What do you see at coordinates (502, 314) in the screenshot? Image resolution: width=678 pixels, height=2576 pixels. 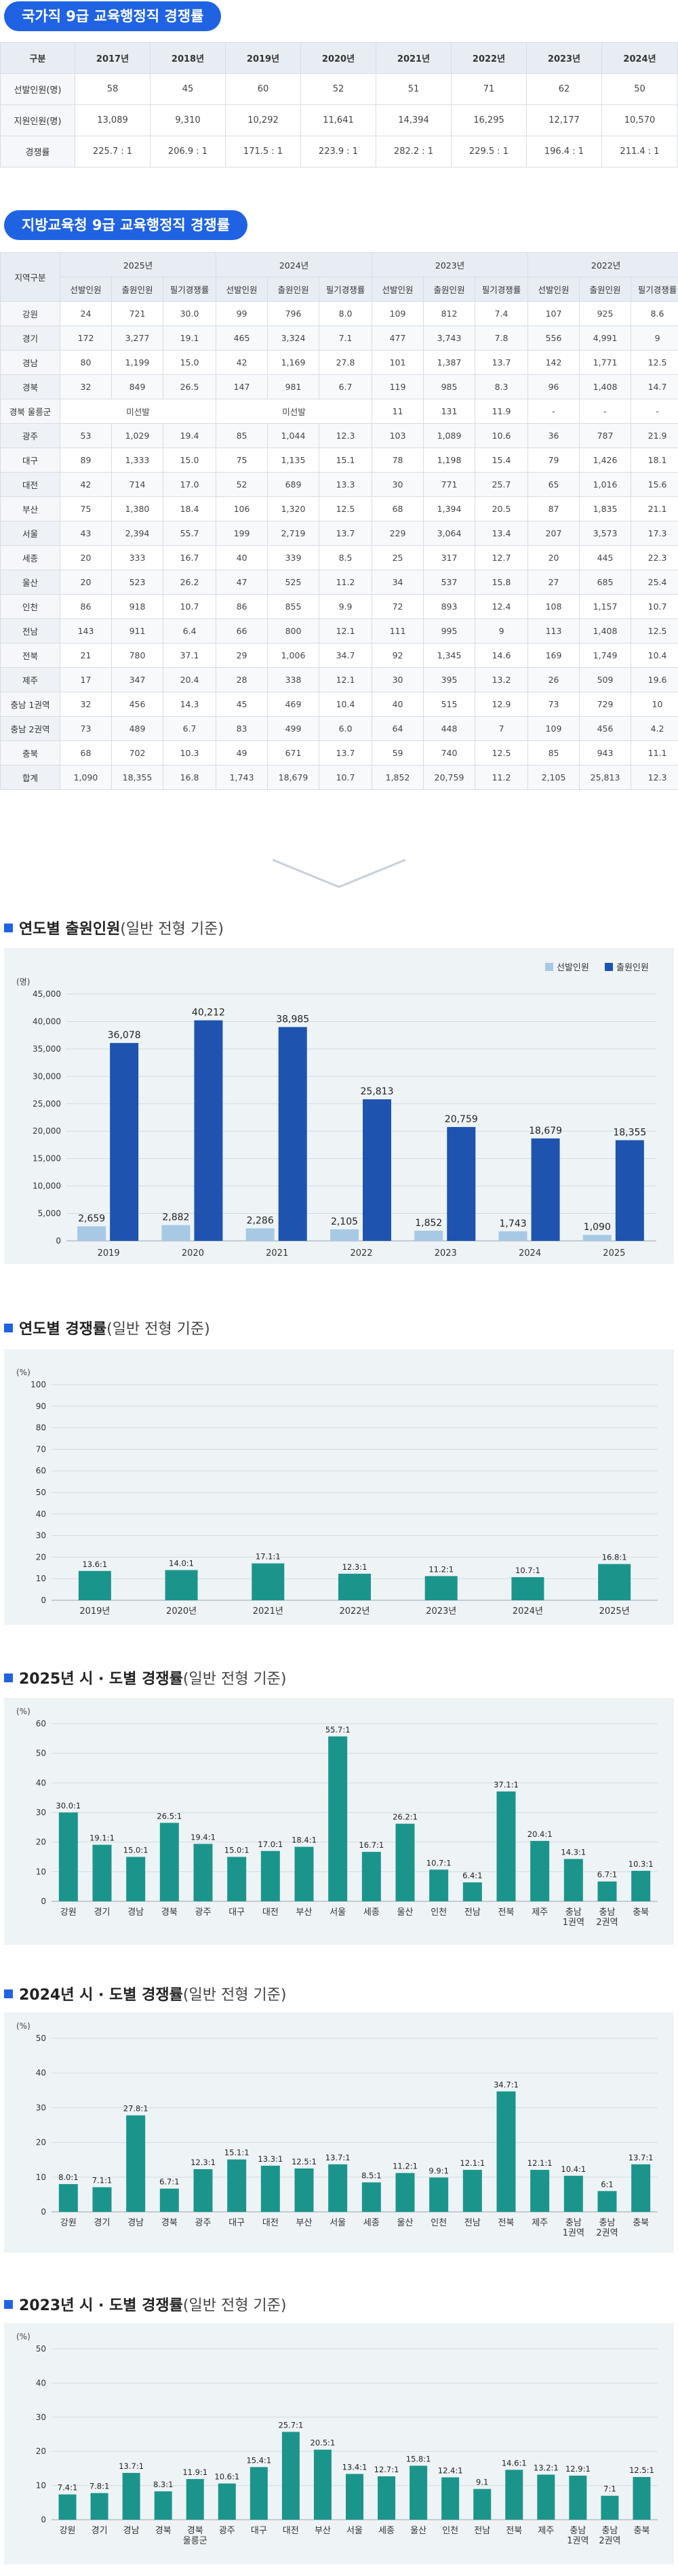 I see `table-cell: 7.4` at bounding box center [502, 314].